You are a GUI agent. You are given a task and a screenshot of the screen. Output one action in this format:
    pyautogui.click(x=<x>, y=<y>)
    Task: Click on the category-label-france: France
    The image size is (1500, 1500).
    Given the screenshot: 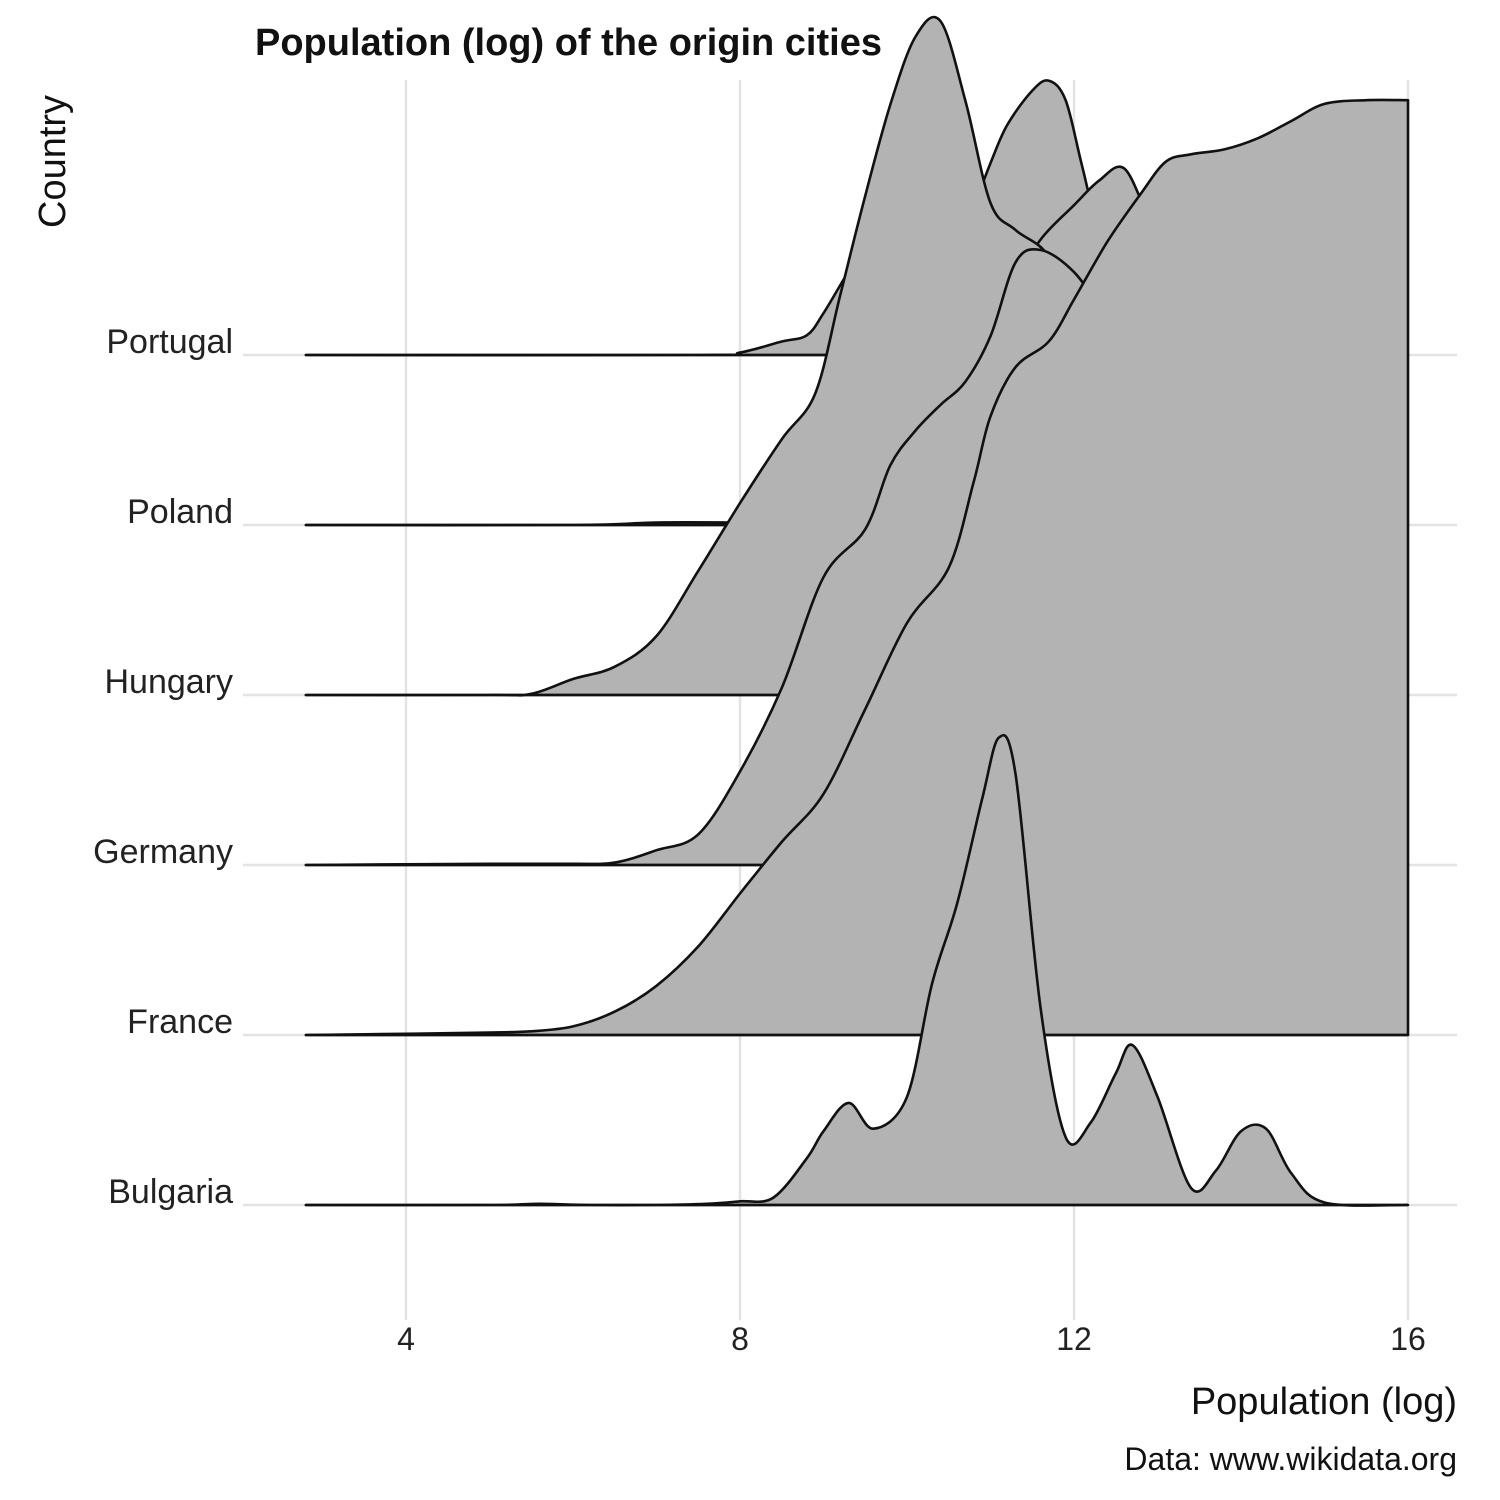 What is the action you would take?
    pyautogui.click(x=180, y=1022)
    